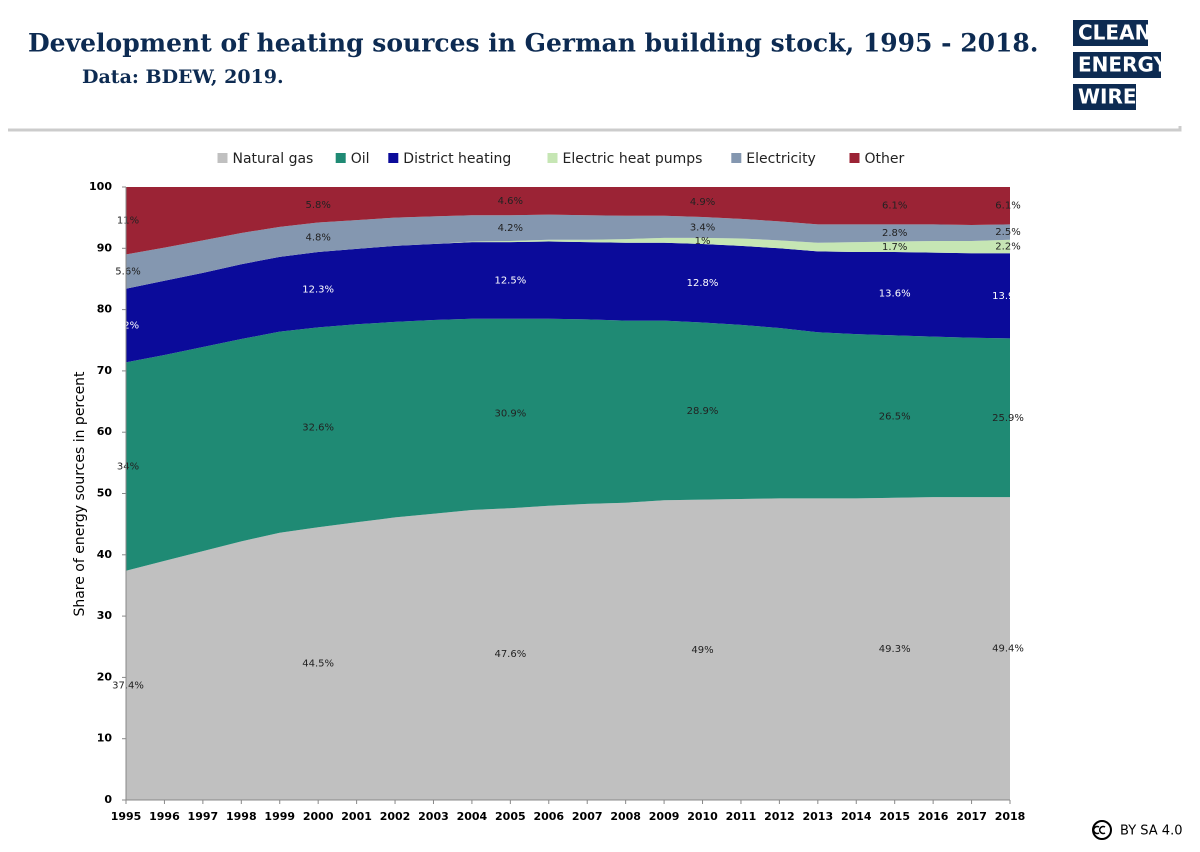 The image size is (1200, 852). What do you see at coordinates (895, 649) in the screenshot?
I see `data-label: 49.3%` at bounding box center [895, 649].